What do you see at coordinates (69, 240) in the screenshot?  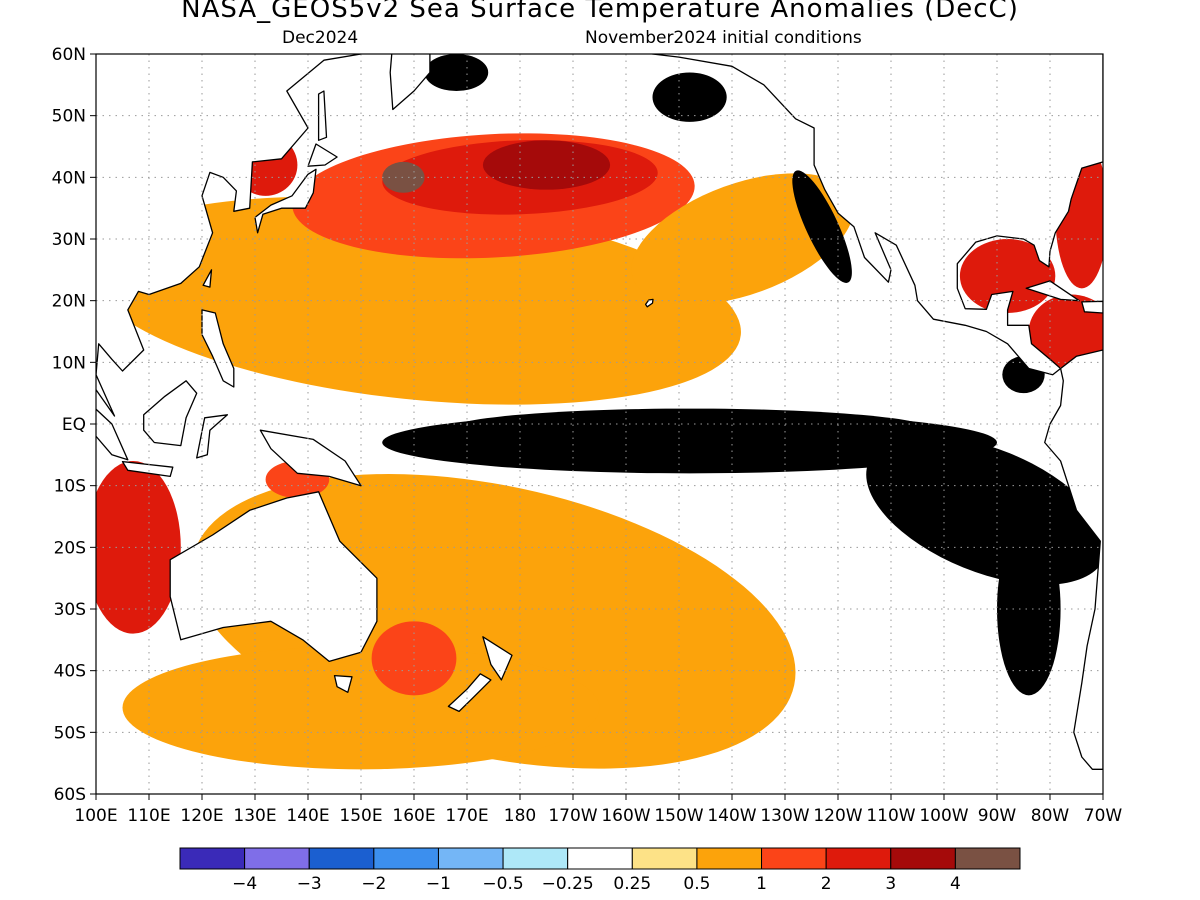 I see `lat-label: 30N` at bounding box center [69, 240].